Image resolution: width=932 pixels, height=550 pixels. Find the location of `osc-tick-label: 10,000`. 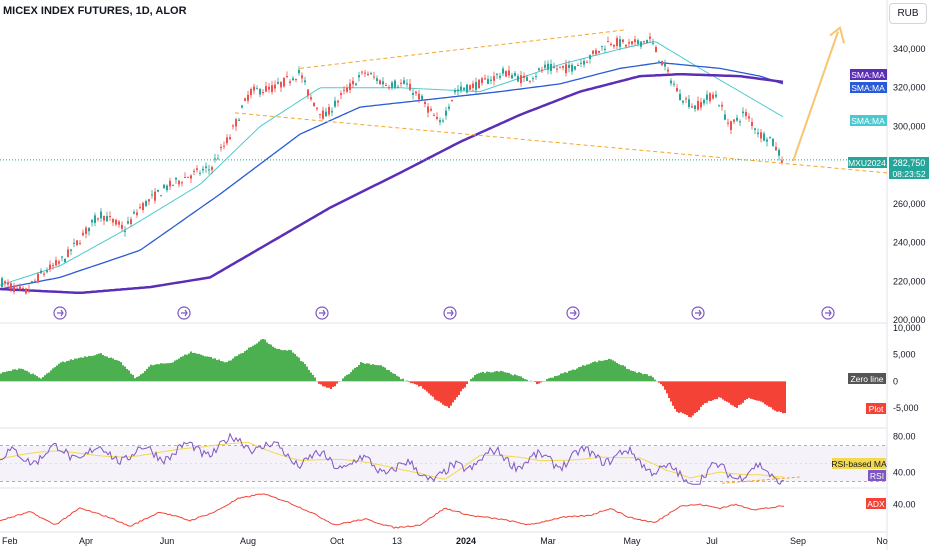

osc-tick-label: 10,000 is located at coordinates (907, 328).